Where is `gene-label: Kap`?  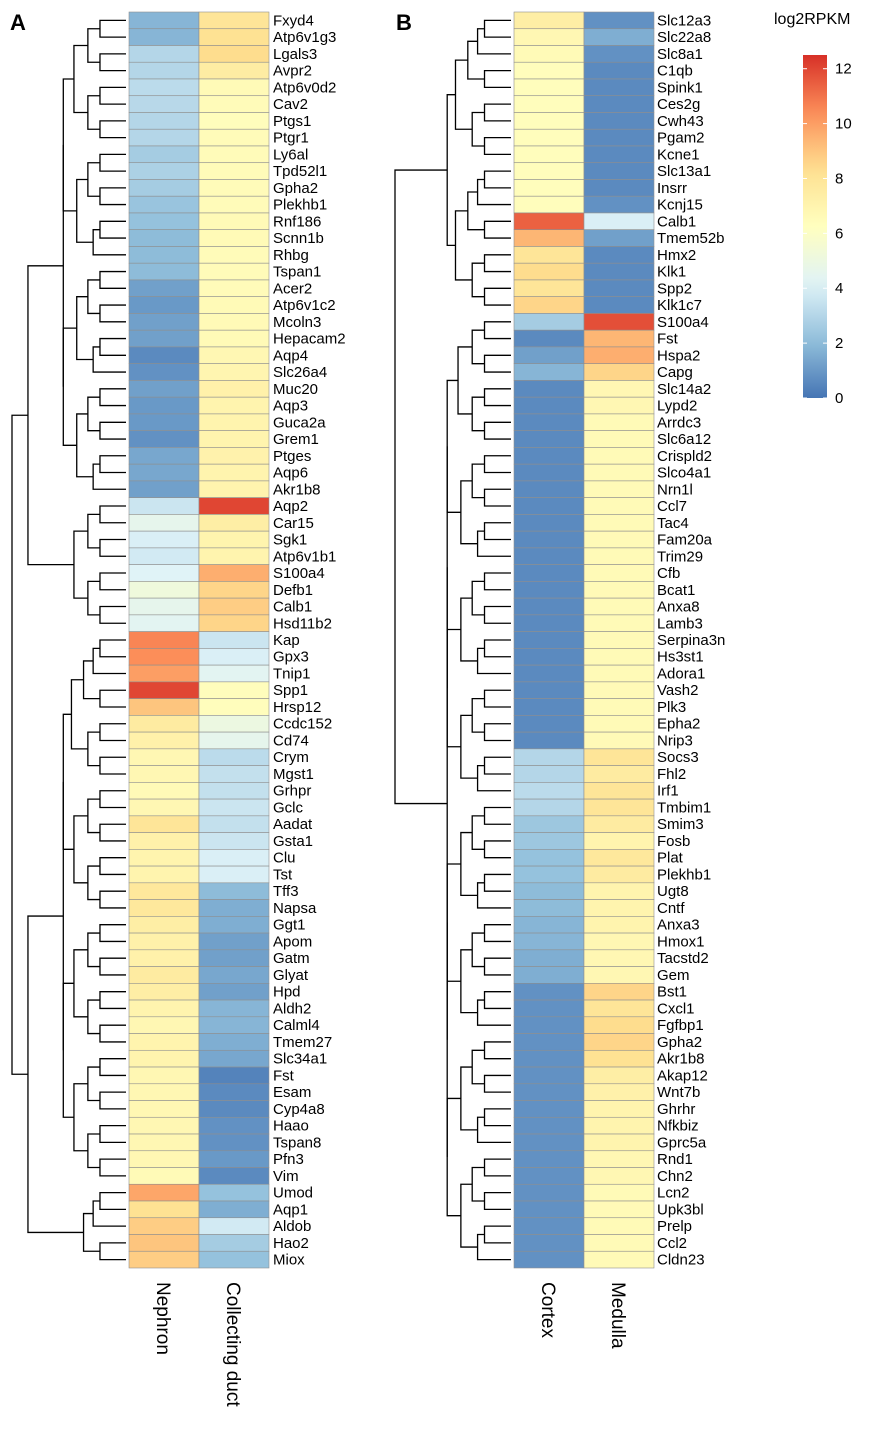 gene-label: Kap is located at coordinates (286, 640).